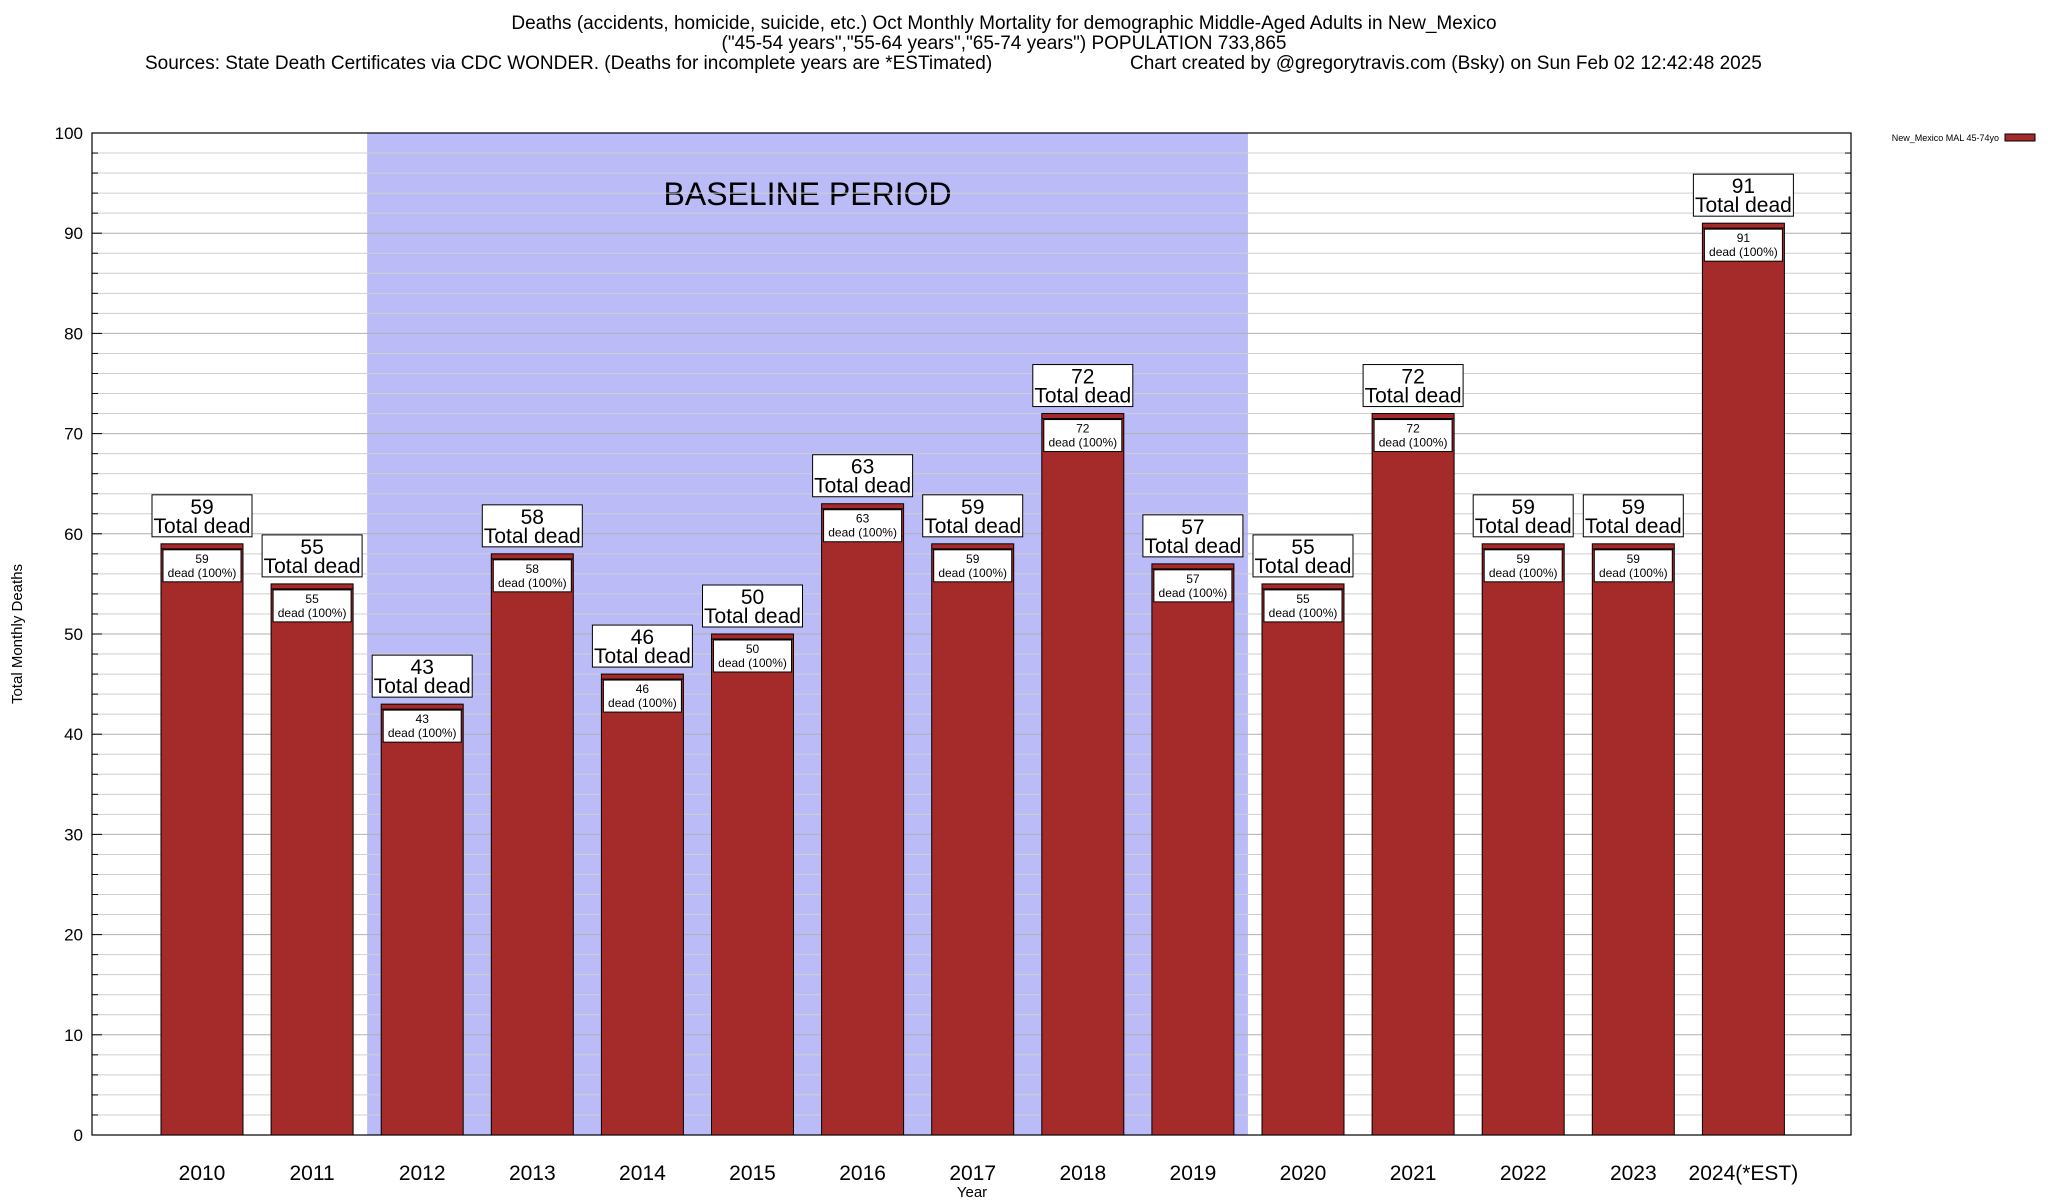 The width and height of the screenshot is (2048, 1200). I want to click on top-value-label: 91, so click(1743, 186).